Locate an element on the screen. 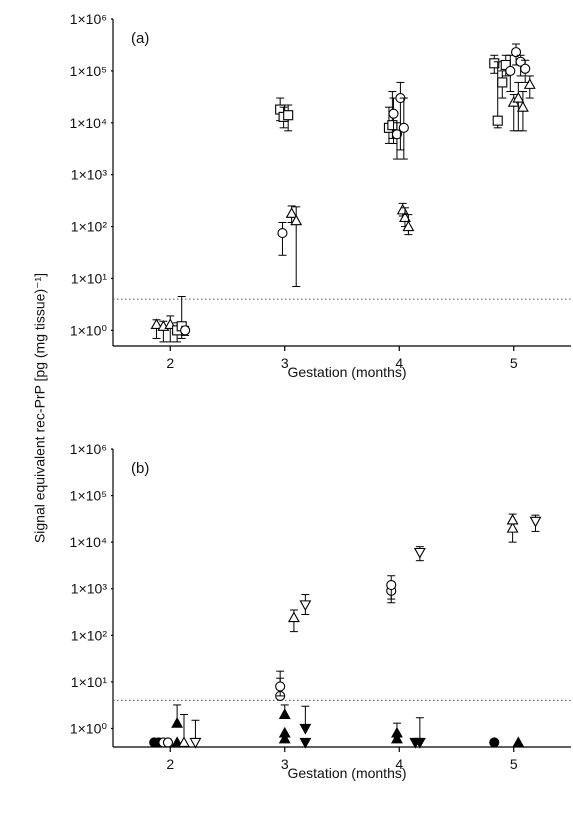  x-axis-label-b: Gestation (months) is located at coordinates (347, 773).